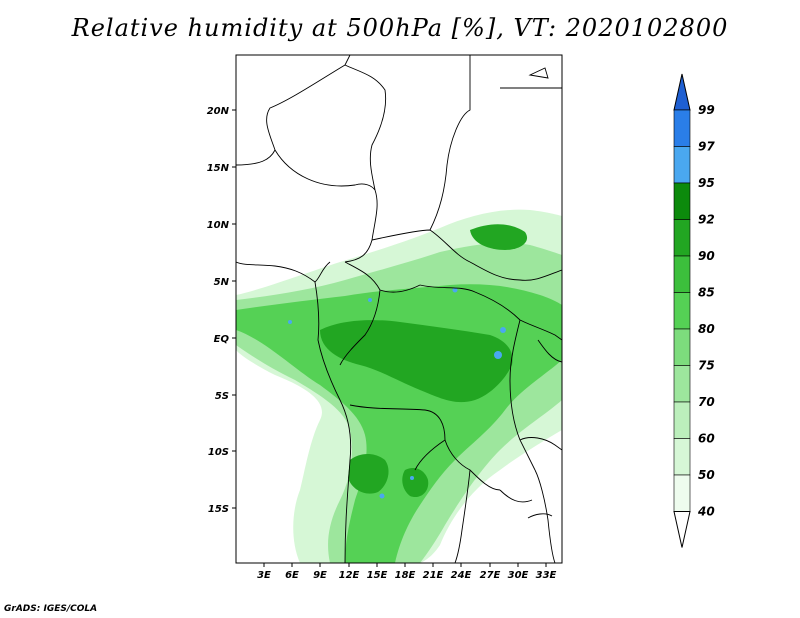 The image size is (800, 618). What do you see at coordinates (490, 575) in the screenshot?
I see `lon-label: 27E` at bounding box center [490, 575].